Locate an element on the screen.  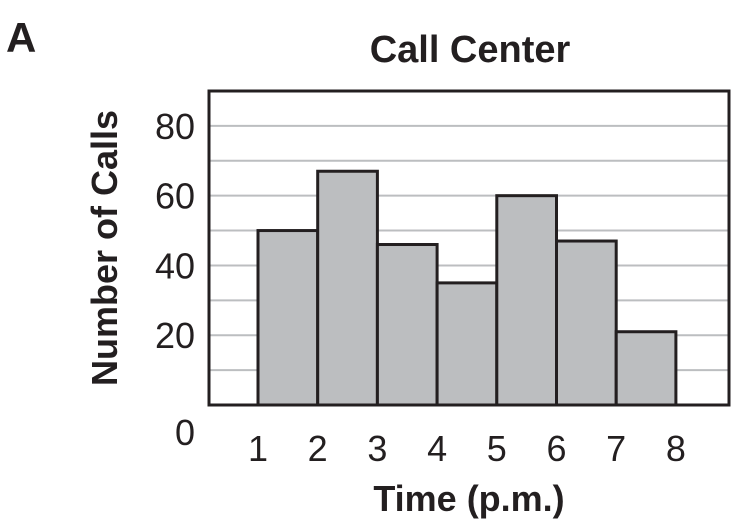
x-tick-label: 3 is located at coordinates (377, 448).